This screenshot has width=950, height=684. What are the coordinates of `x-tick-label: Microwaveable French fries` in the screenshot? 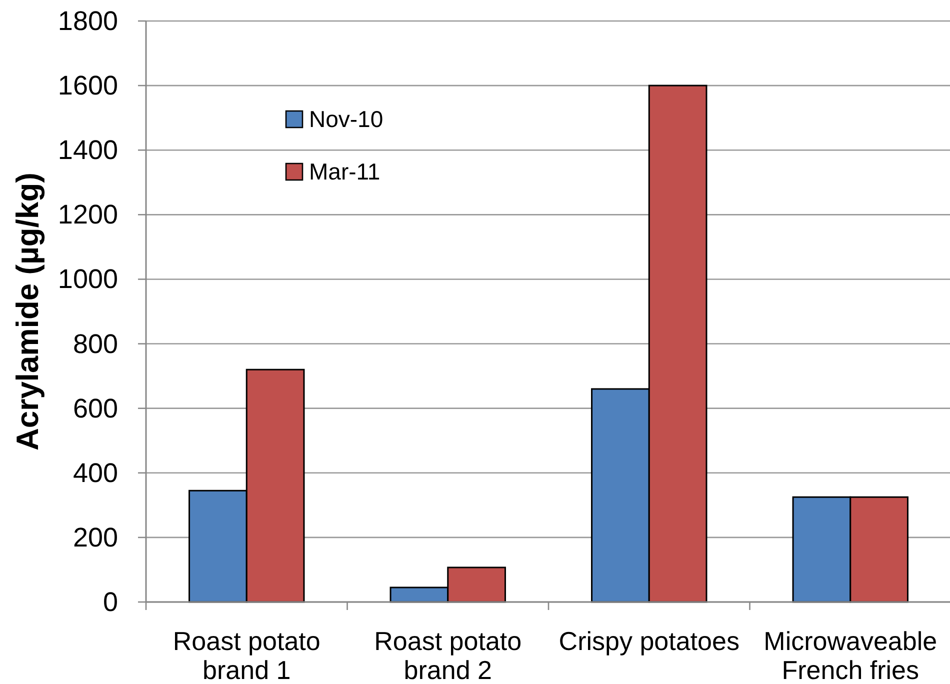 It's located at (851, 655).